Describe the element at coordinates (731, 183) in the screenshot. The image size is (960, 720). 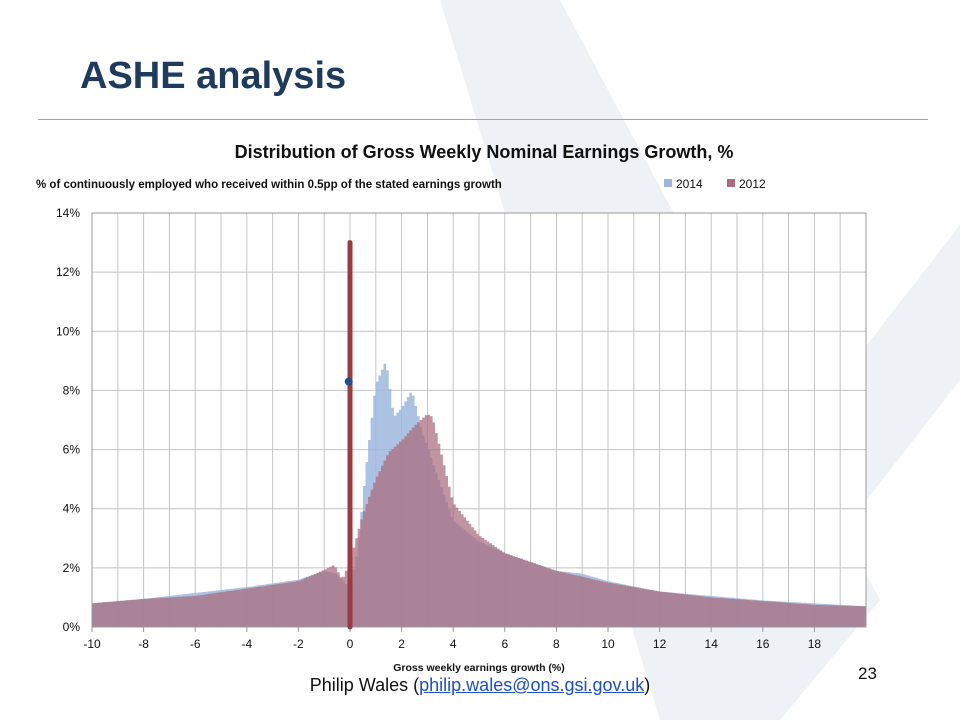
I see `legend-swatch-2012` at that location.